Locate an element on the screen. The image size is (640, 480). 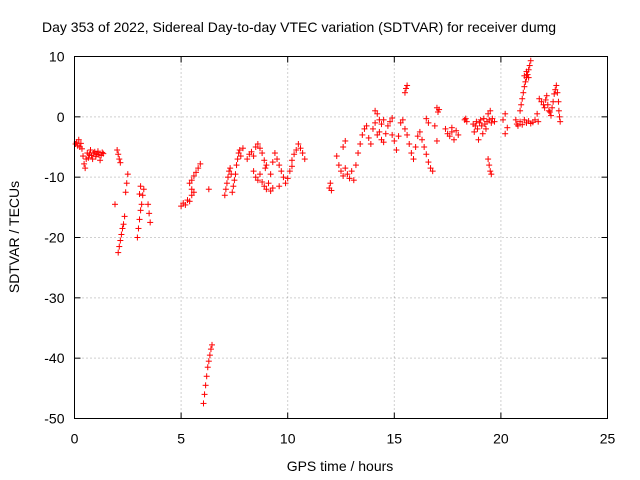
x-tick-labels: 0 5 10 15 20 25 is located at coordinates (343, 439).